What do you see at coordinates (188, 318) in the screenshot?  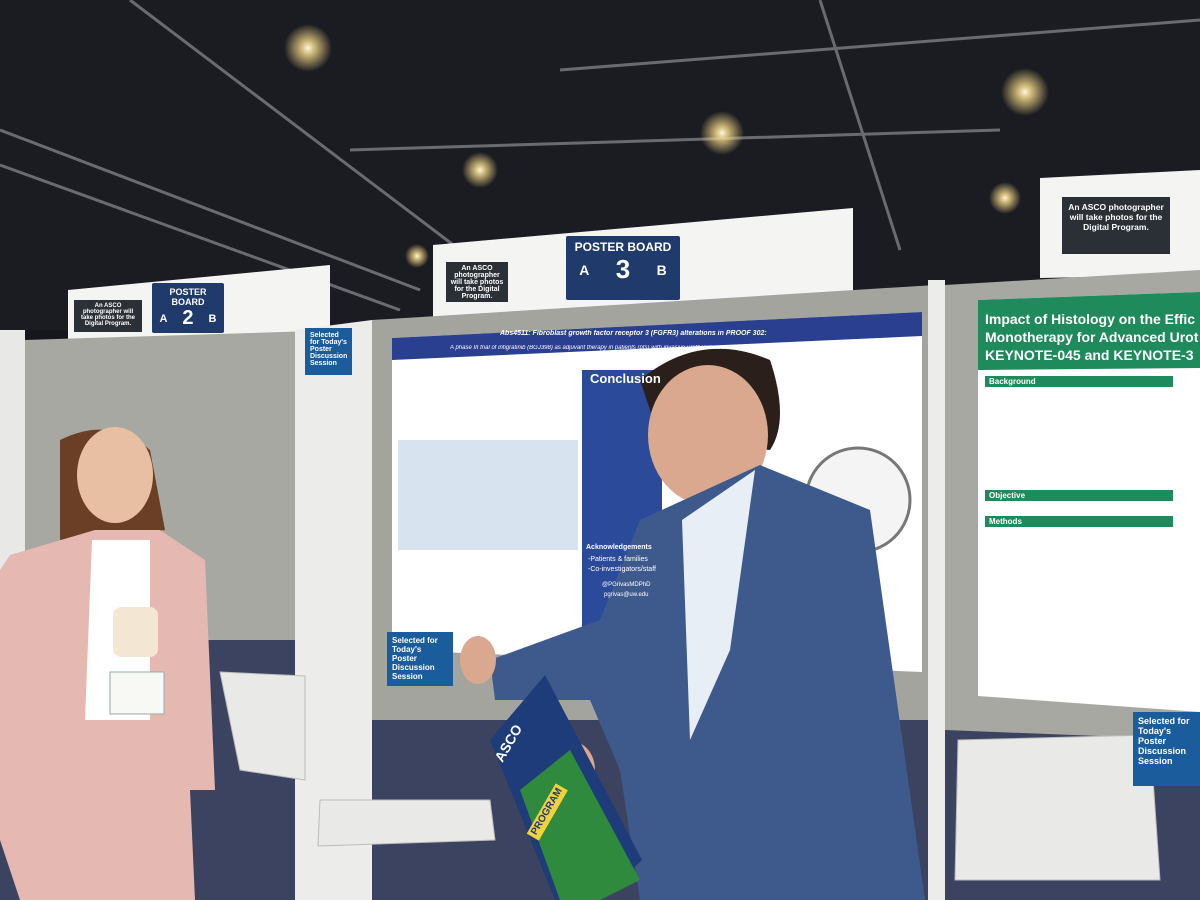 I see `board-number: 2` at bounding box center [188, 318].